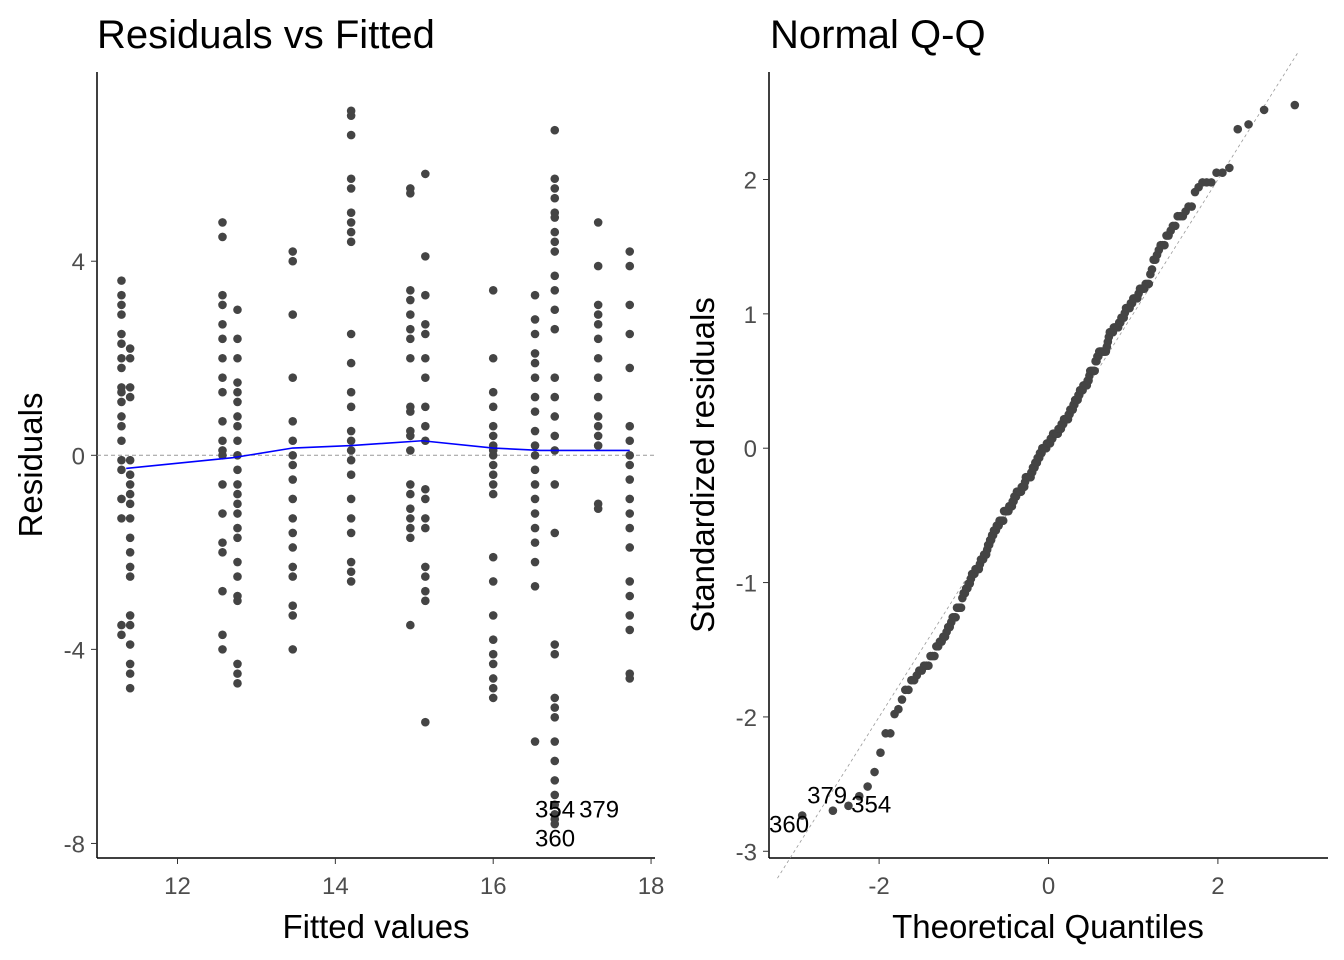 This screenshot has height=960, width=1344. I want to click on x-tick-label: 18, so click(651, 886).